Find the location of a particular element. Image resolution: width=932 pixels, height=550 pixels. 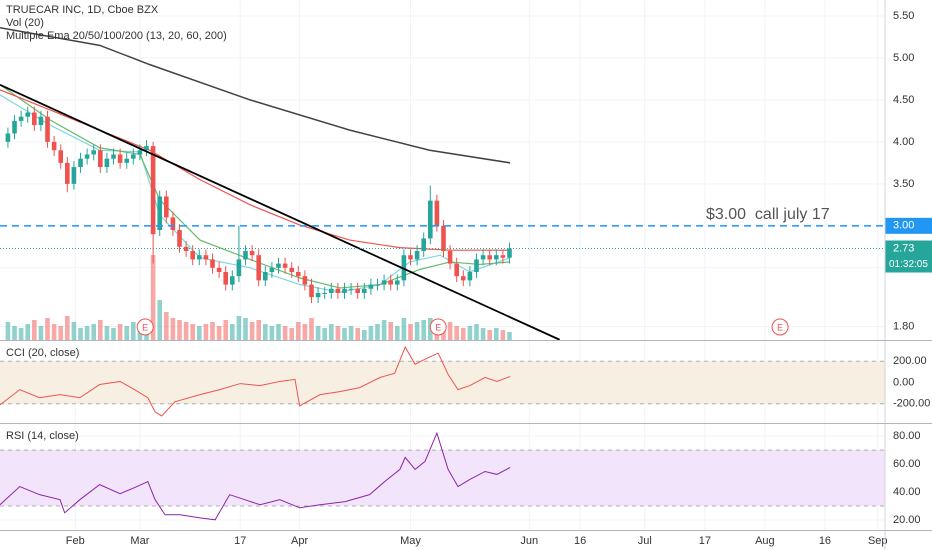

y-tick-label: 200.00 is located at coordinates (910, 361).